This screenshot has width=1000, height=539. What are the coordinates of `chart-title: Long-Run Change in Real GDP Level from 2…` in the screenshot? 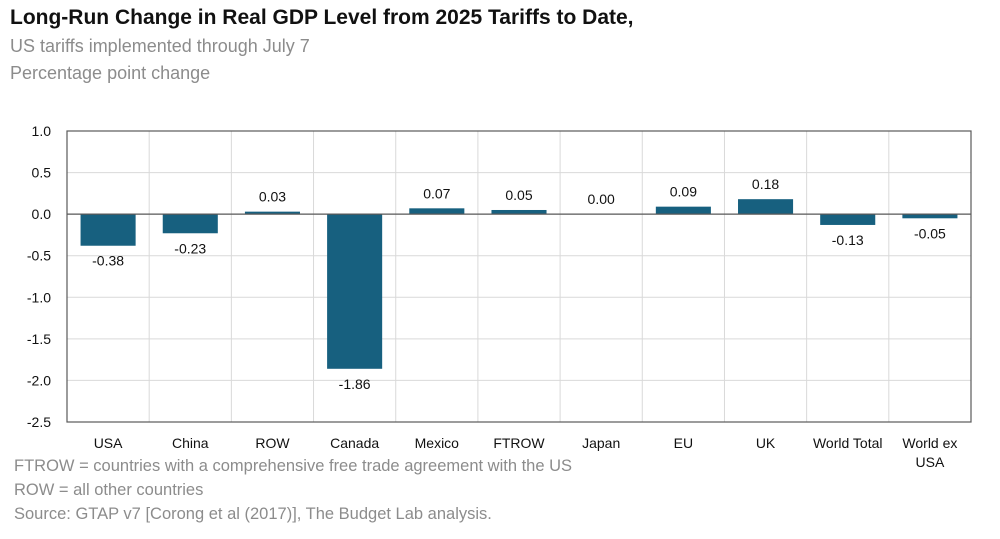 It's located at (322, 17).